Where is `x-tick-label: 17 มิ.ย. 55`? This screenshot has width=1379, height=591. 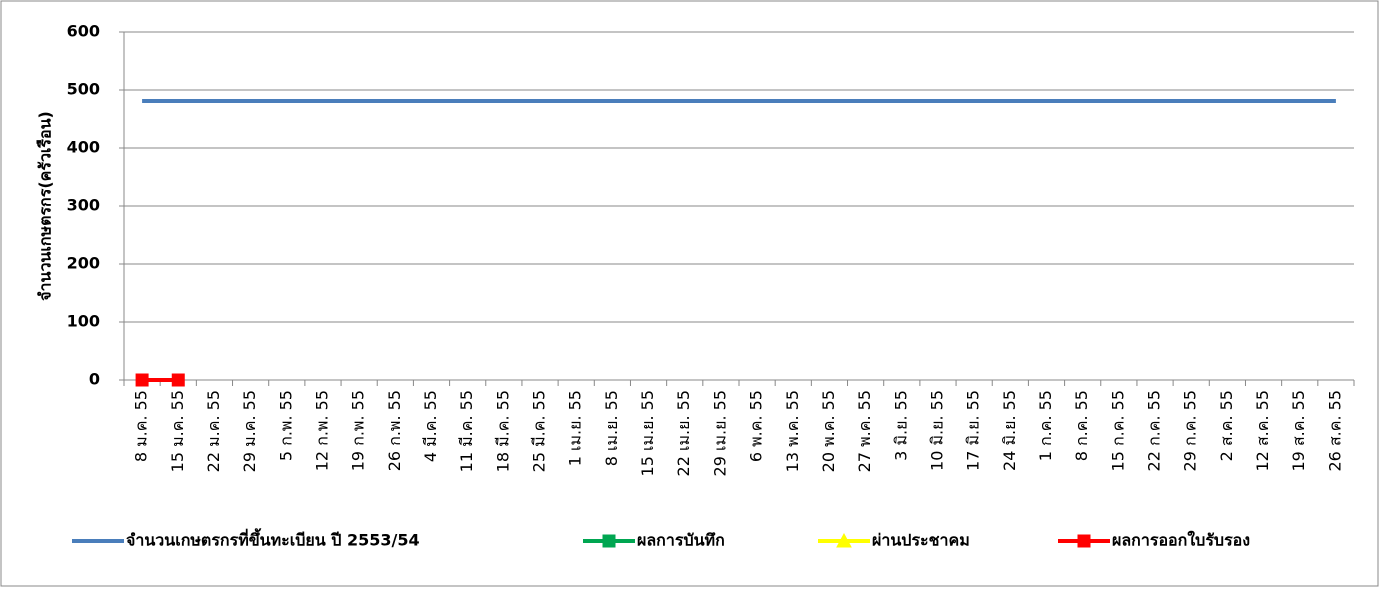
x-tick-label: 17 มิ.ย. 55 is located at coordinates (973, 430).